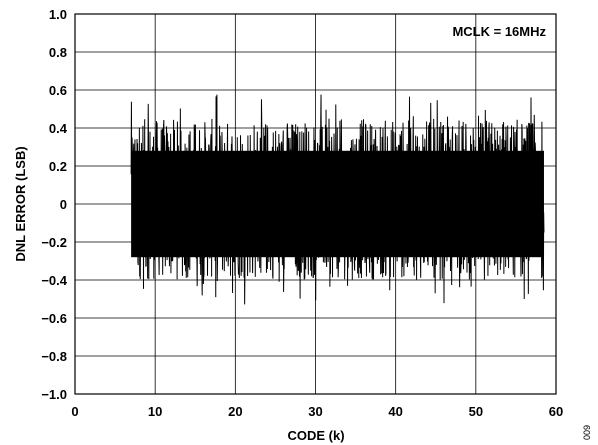 The image size is (598, 445). What do you see at coordinates (315, 435) in the screenshot?
I see `x-axis-title: CODE (k)` at bounding box center [315, 435].